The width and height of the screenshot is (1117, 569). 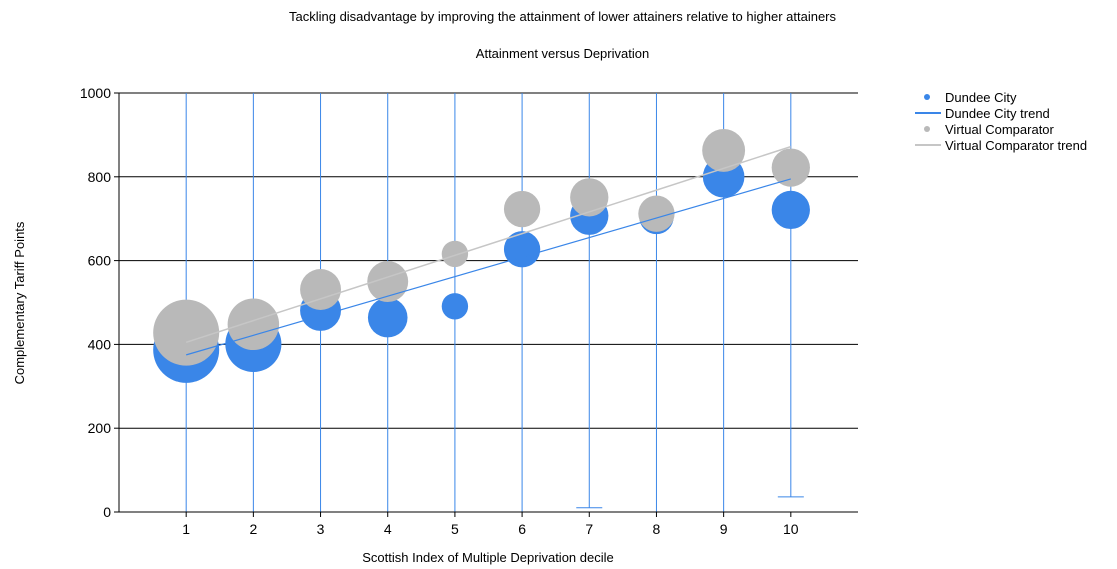 I want to click on y-axis-title: Complementary Tariff Points, so click(x=19, y=302).